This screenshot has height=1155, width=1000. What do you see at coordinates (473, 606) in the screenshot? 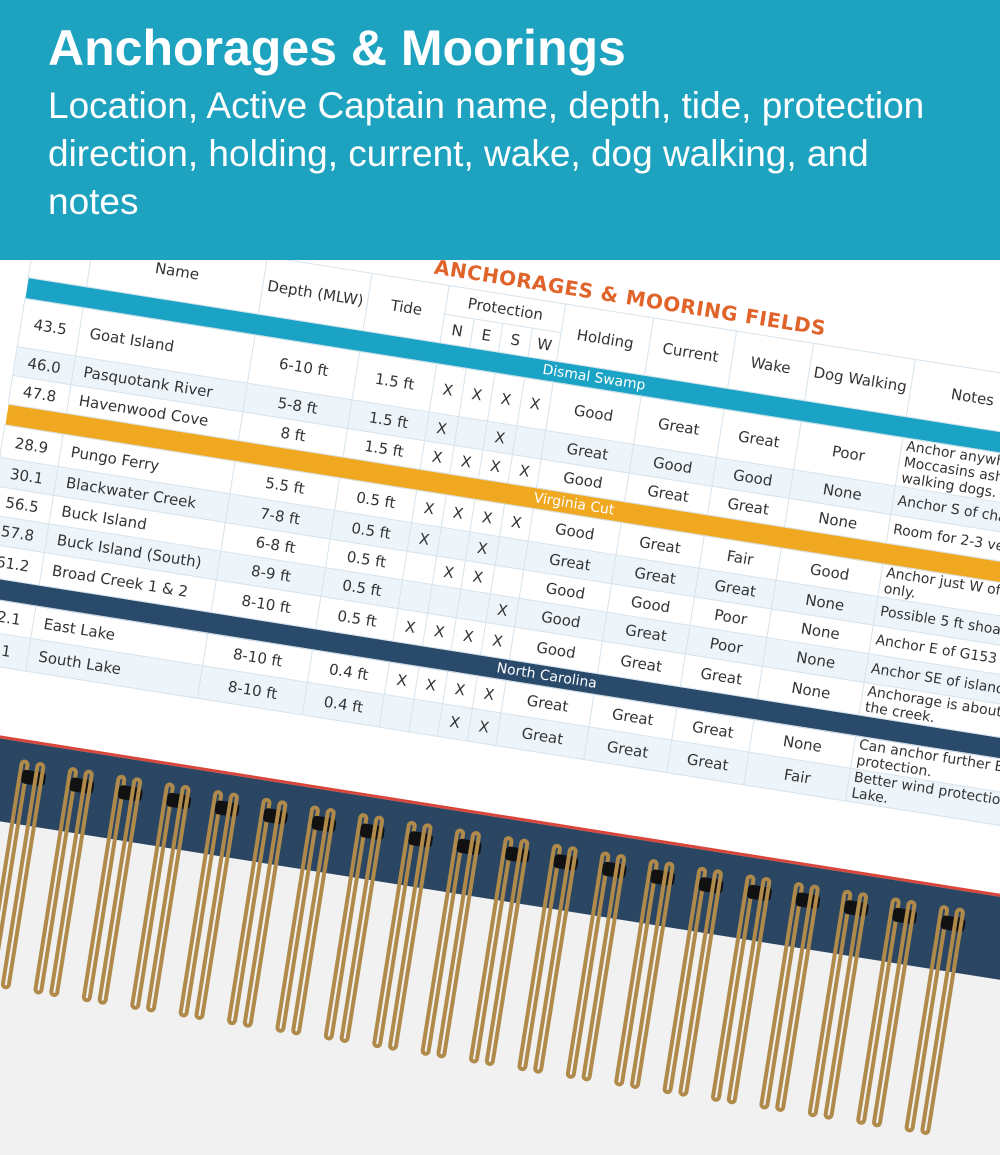
I see `protection-s` at bounding box center [473, 606].